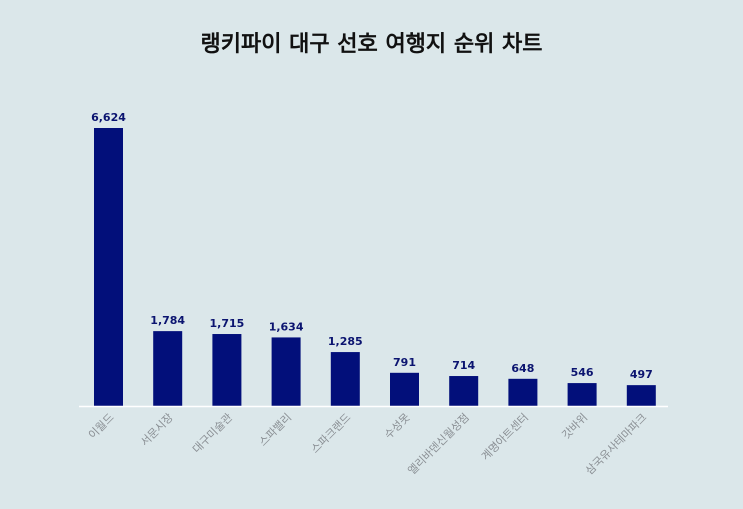 This screenshot has height=509, width=743. I want to click on x-tick-label-3: 스파밸리, so click(275, 430).